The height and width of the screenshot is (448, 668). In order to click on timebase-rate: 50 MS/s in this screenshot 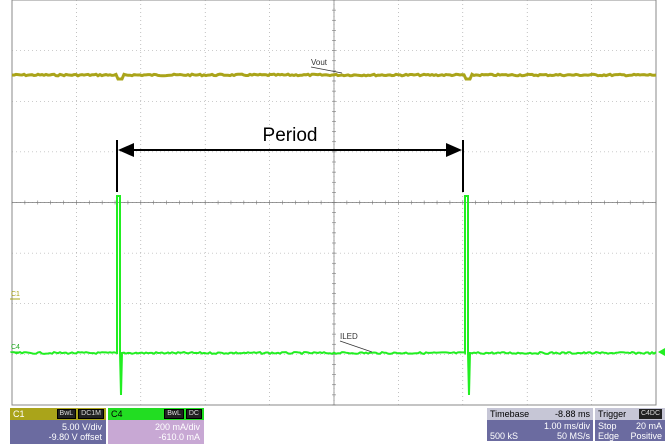, I will do `click(573, 436)`.